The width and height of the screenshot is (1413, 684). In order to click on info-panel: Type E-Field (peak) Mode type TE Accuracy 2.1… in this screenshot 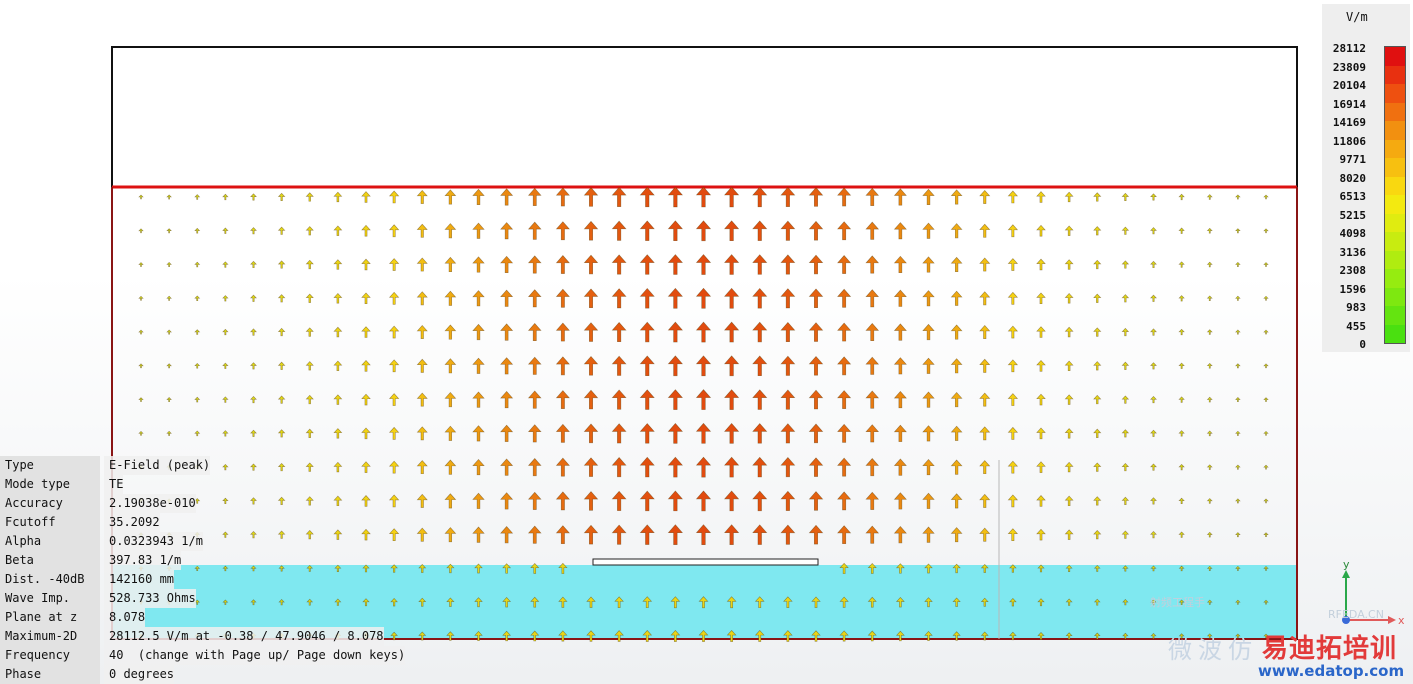, I will do `click(220, 570)`.